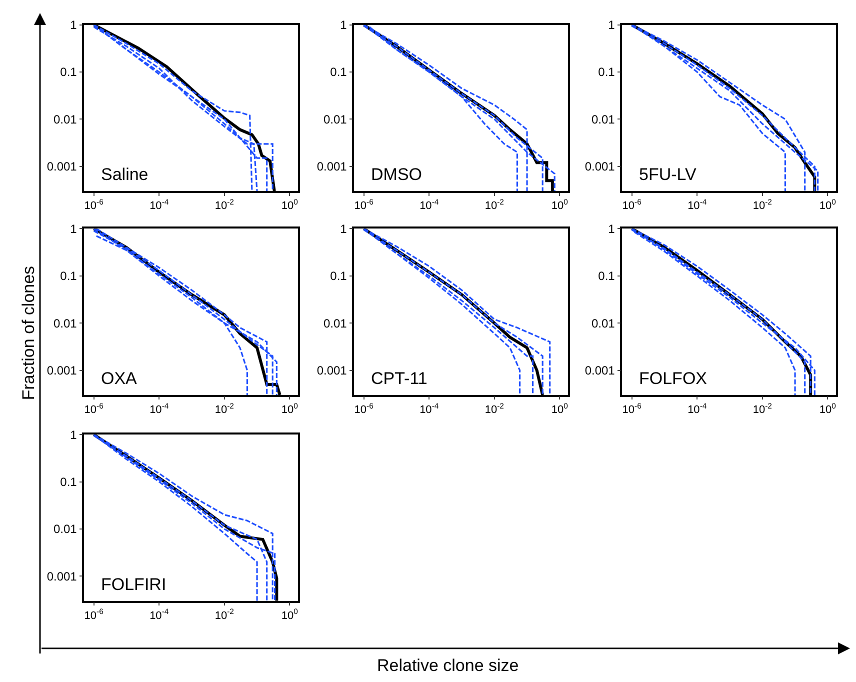 The width and height of the screenshot is (856, 682). I want to click on text: DMSO, so click(396, 174).